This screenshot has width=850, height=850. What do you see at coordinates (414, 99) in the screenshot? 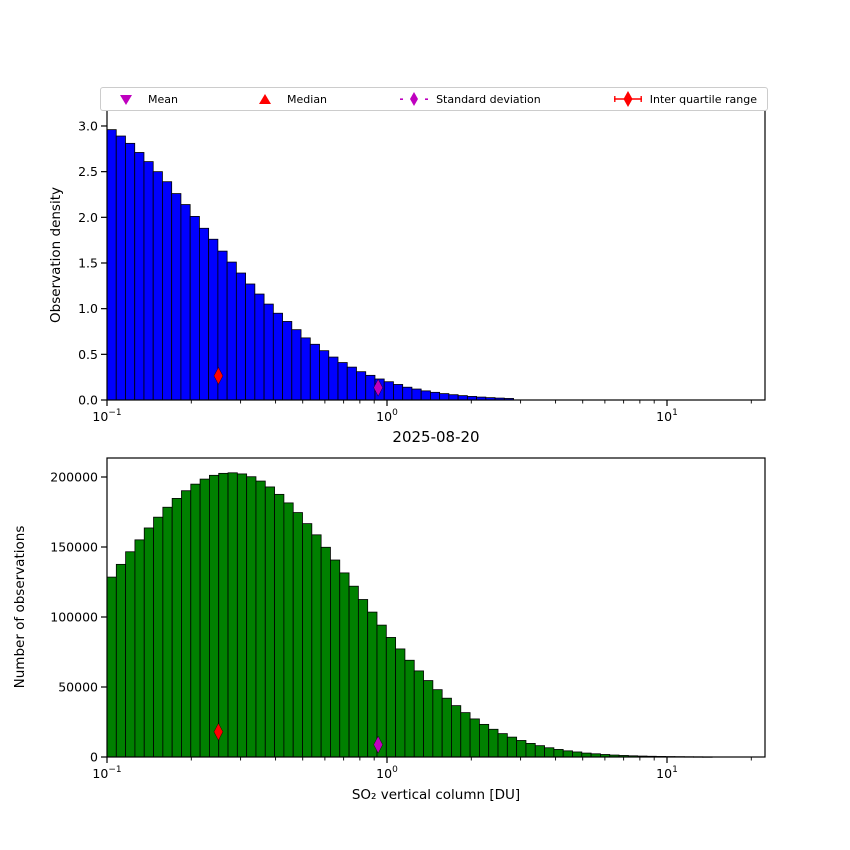
I see `standard-deviation-diamond-icon` at bounding box center [414, 99].